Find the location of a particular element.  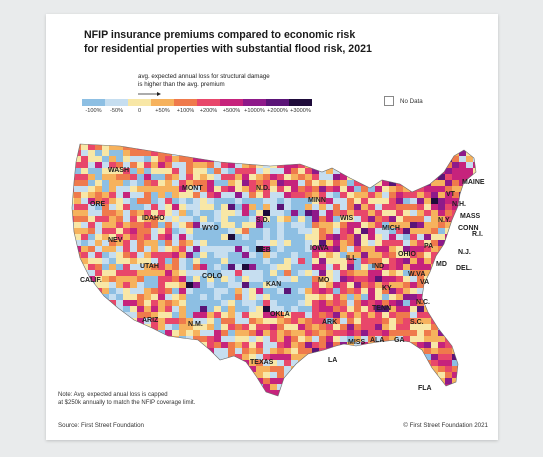

state-label: FLA is located at coordinates (425, 388).